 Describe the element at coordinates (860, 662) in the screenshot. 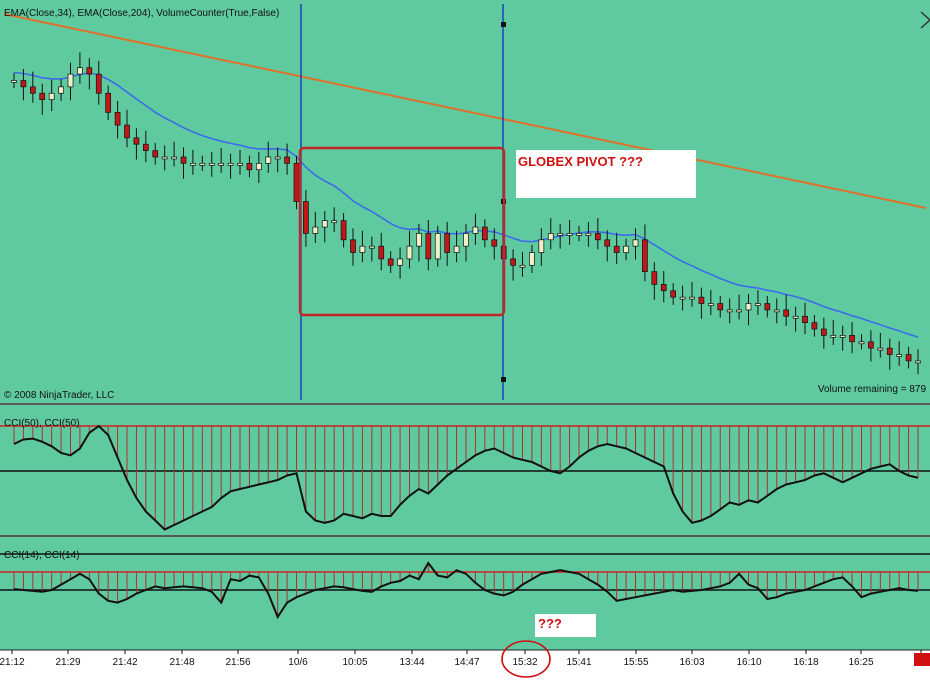

I see `x-tick-label: 16:25` at that location.